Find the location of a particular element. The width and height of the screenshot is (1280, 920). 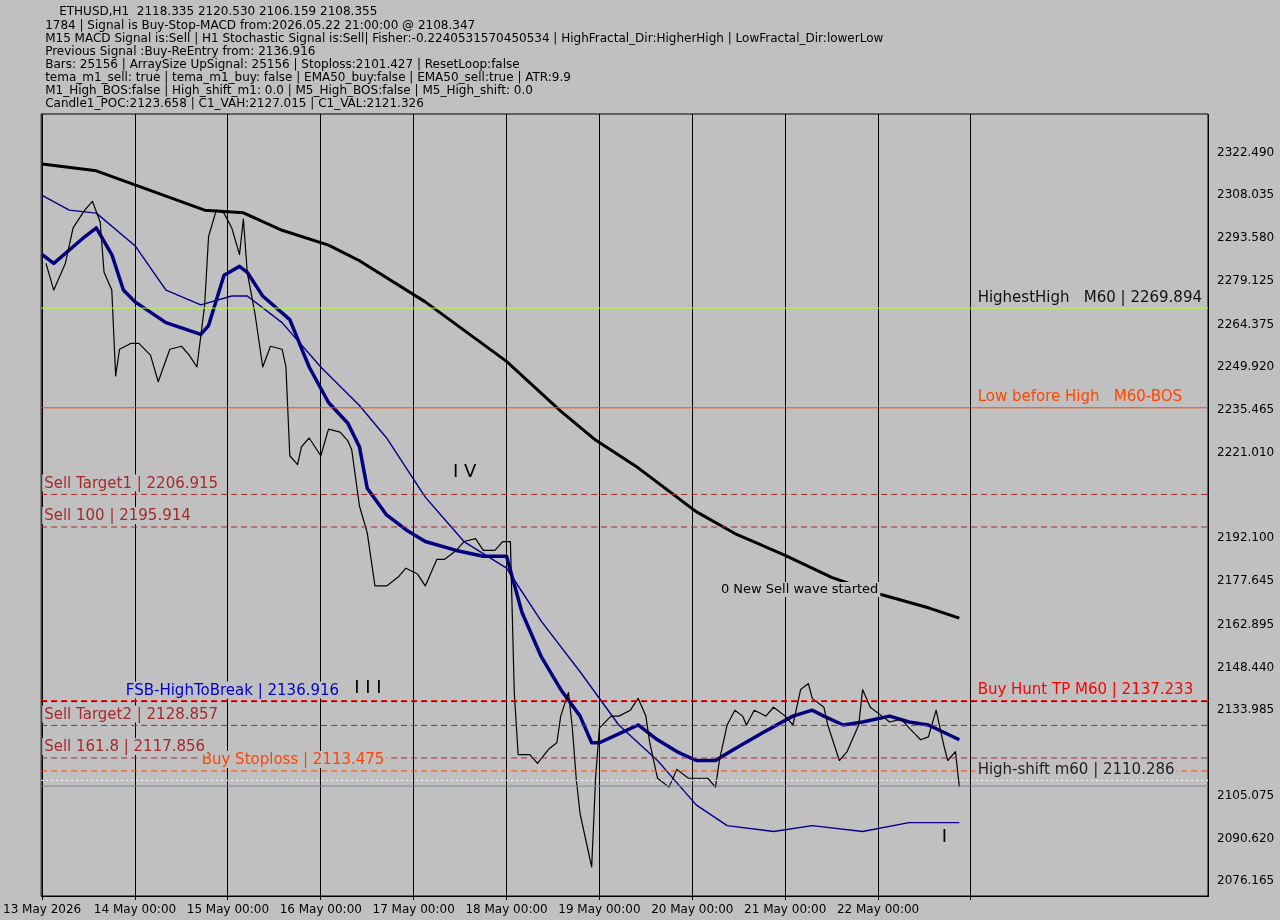

text: Candle1_POC:2123.658 | C1_VAH:2127.015 | C1_VAL:2121.326 is located at coordinates (234, 103).